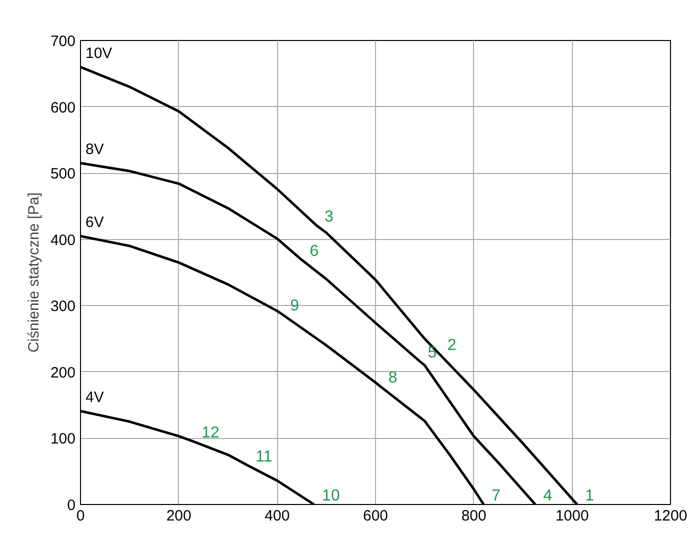  Describe the element at coordinates (393, 378) in the screenshot. I see `annotation: 8` at that location.